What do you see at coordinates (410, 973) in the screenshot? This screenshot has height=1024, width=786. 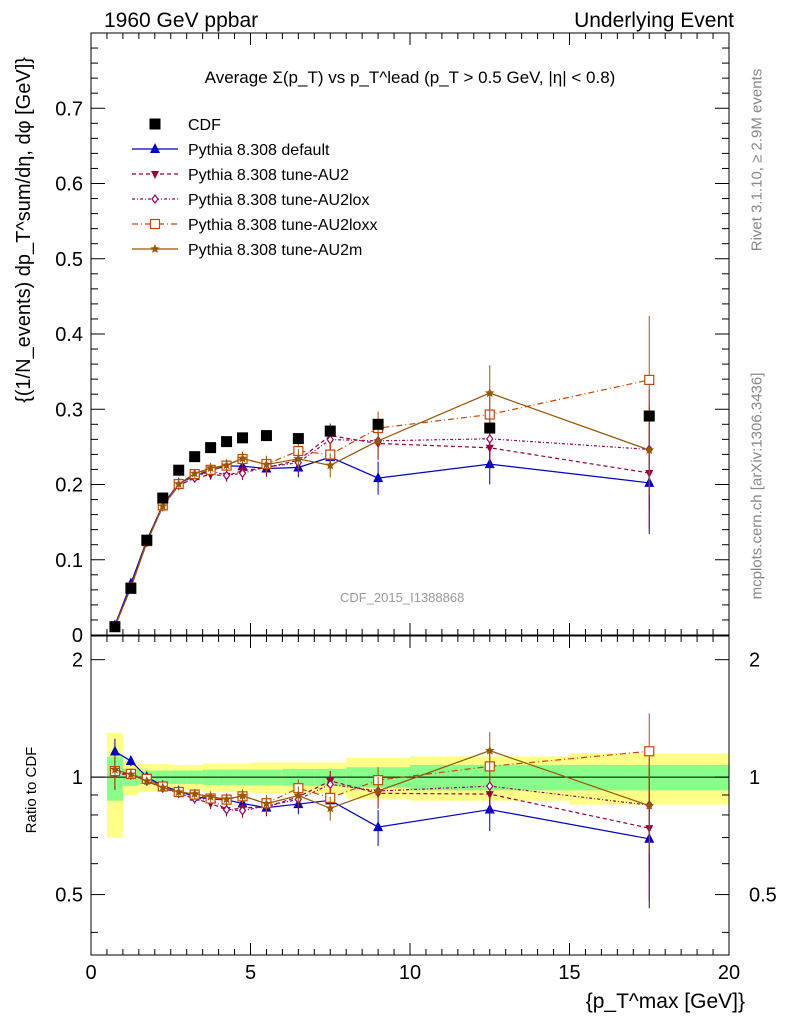 I see `x-tick-label: 10` at bounding box center [410, 973].